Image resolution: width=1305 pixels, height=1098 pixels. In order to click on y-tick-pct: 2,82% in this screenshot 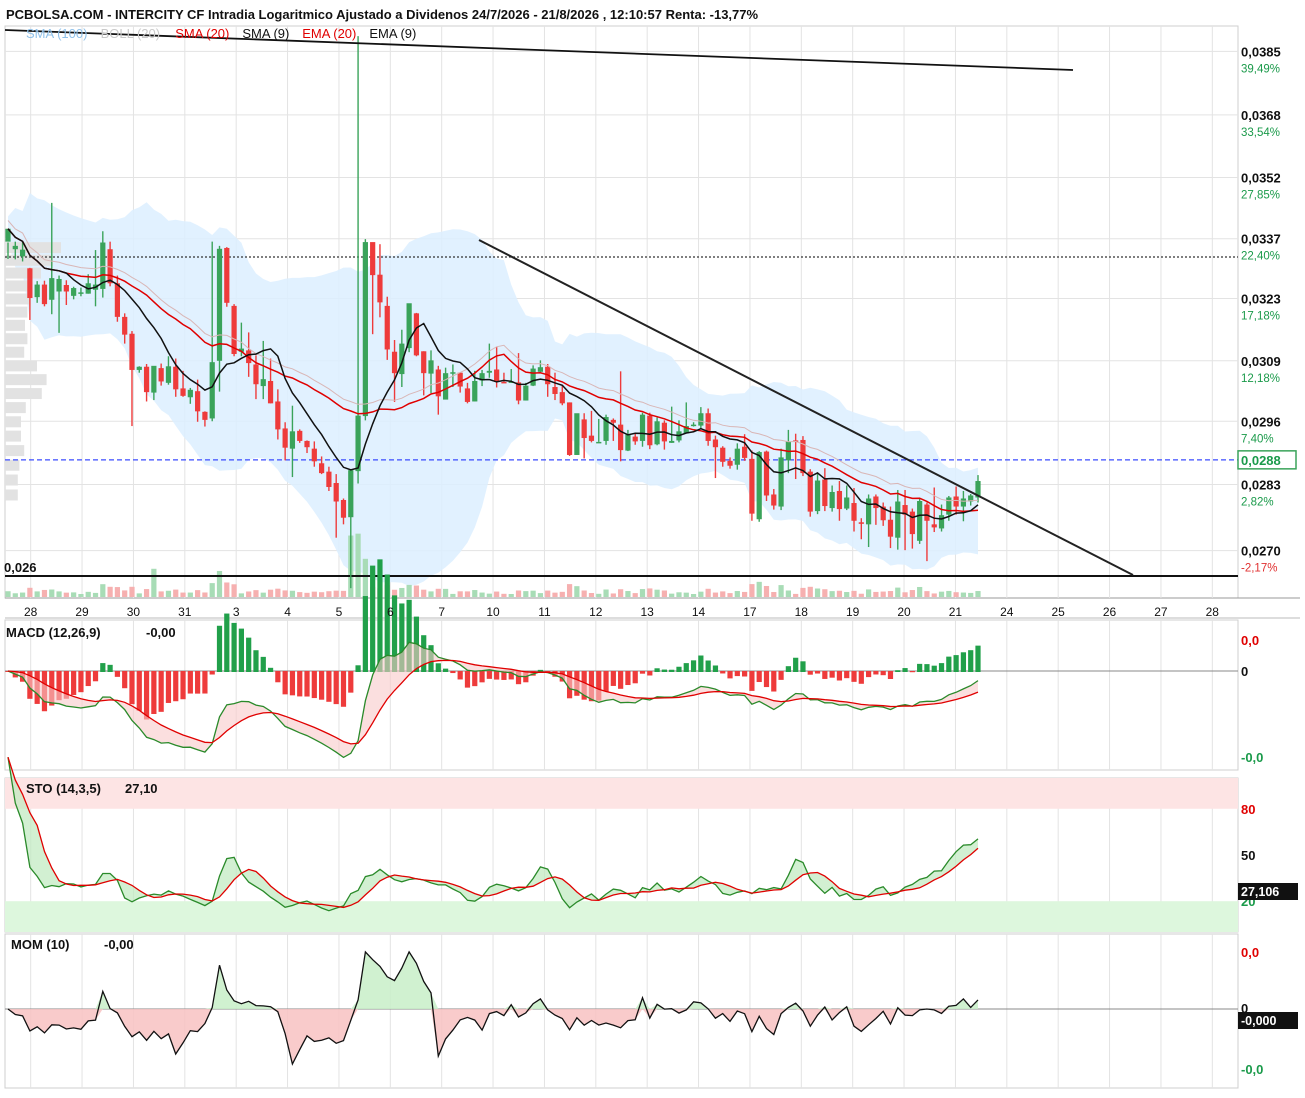, I will do `click(1257, 502)`.